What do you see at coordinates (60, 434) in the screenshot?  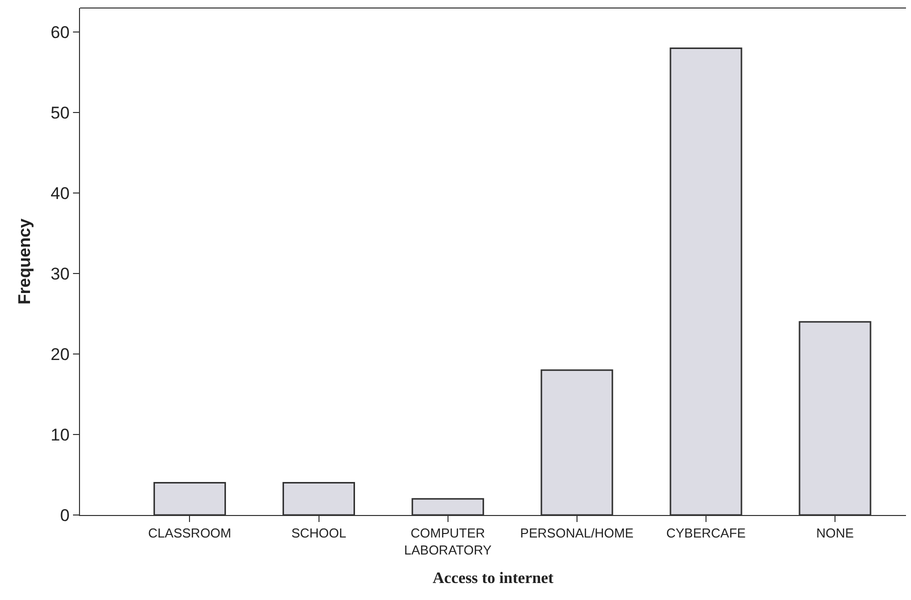 I see `y-tick-label: 10` at bounding box center [60, 434].